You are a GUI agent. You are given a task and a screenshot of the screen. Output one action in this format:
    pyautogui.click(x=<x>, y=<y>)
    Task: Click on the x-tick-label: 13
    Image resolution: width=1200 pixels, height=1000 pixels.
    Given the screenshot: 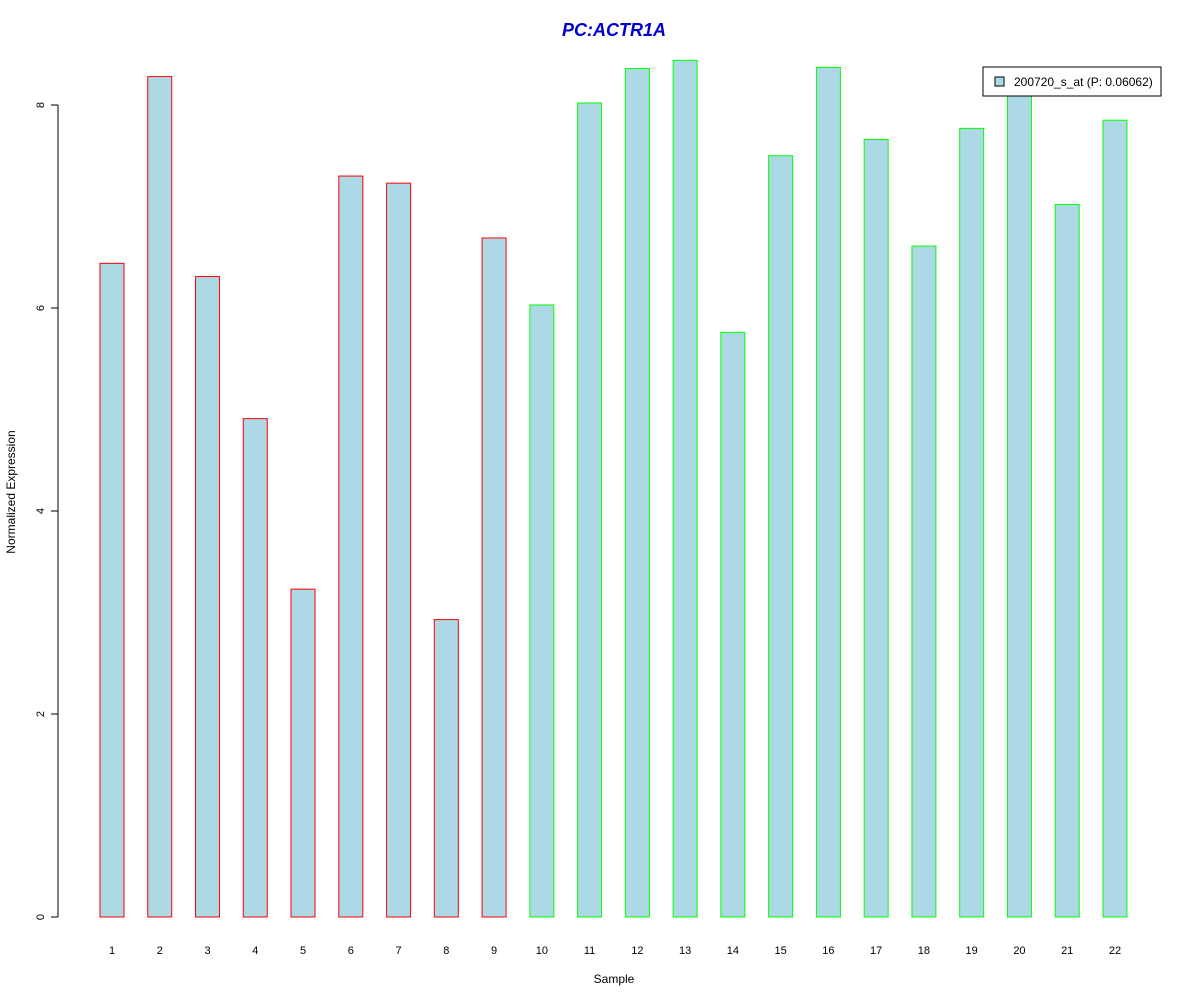 What is the action you would take?
    pyautogui.click(x=685, y=951)
    